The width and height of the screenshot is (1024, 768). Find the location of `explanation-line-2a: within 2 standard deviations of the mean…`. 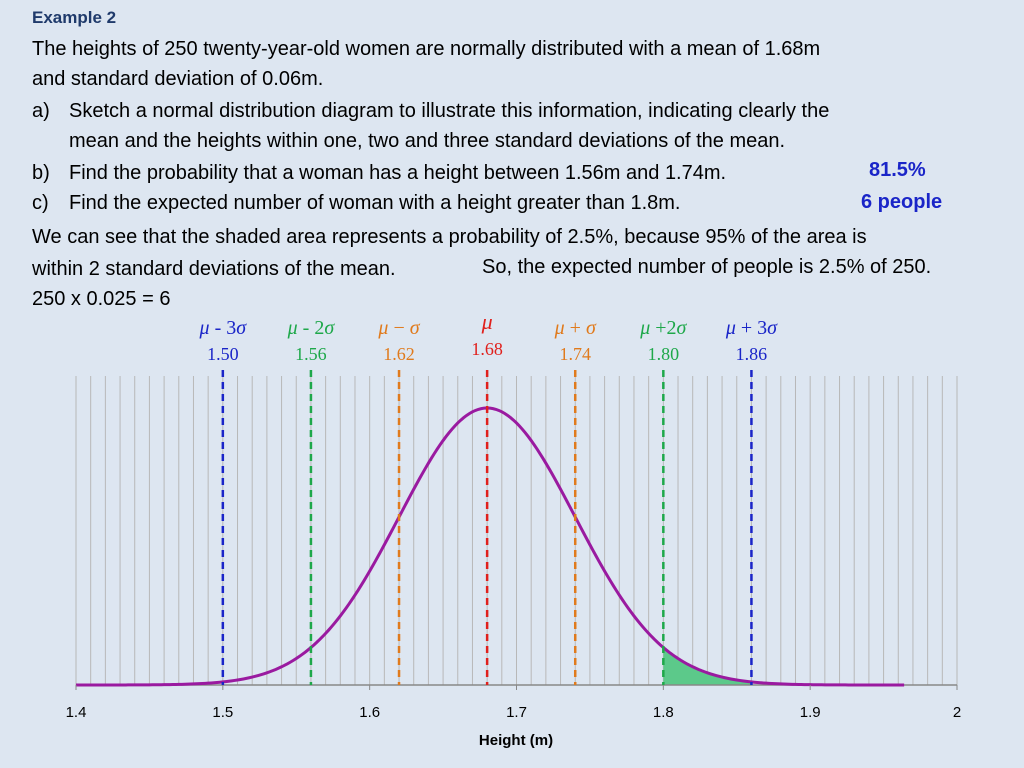

explanation-line-2a: within 2 standard deviations of the mean… is located at coordinates (214, 269).